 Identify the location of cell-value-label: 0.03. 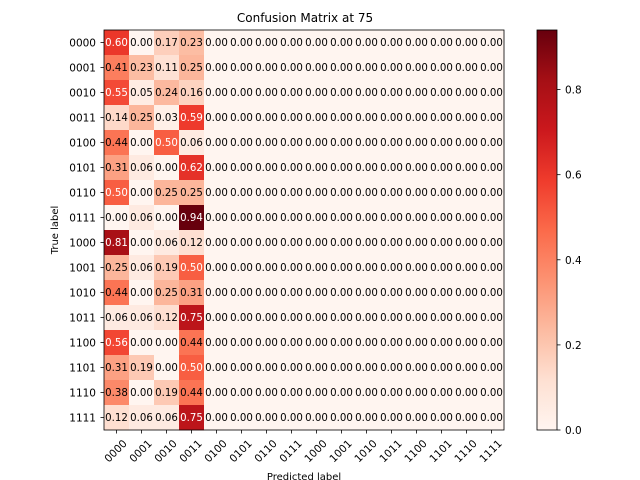
(166, 118).